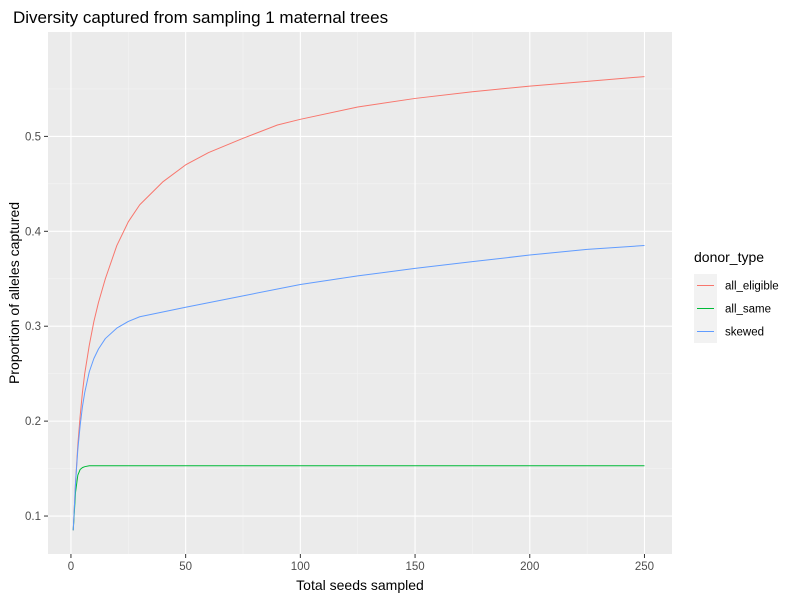  I want to click on x-tick-label: 100, so click(300, 567).